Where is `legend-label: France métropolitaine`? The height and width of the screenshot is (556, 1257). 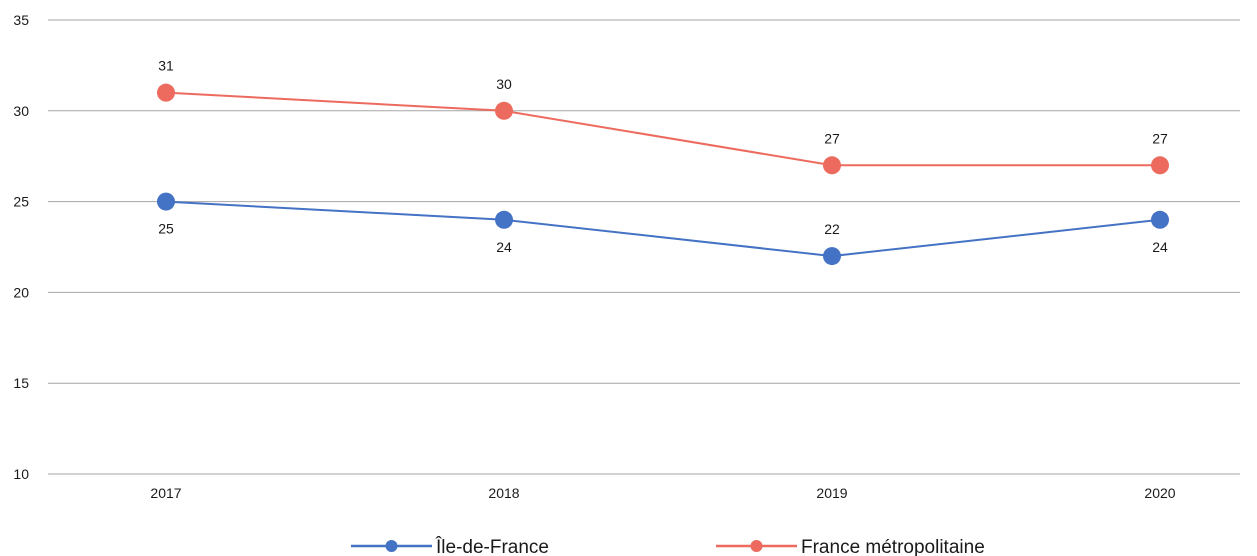 legend-label: France métropolitaine is located at coordinates (893, 546).